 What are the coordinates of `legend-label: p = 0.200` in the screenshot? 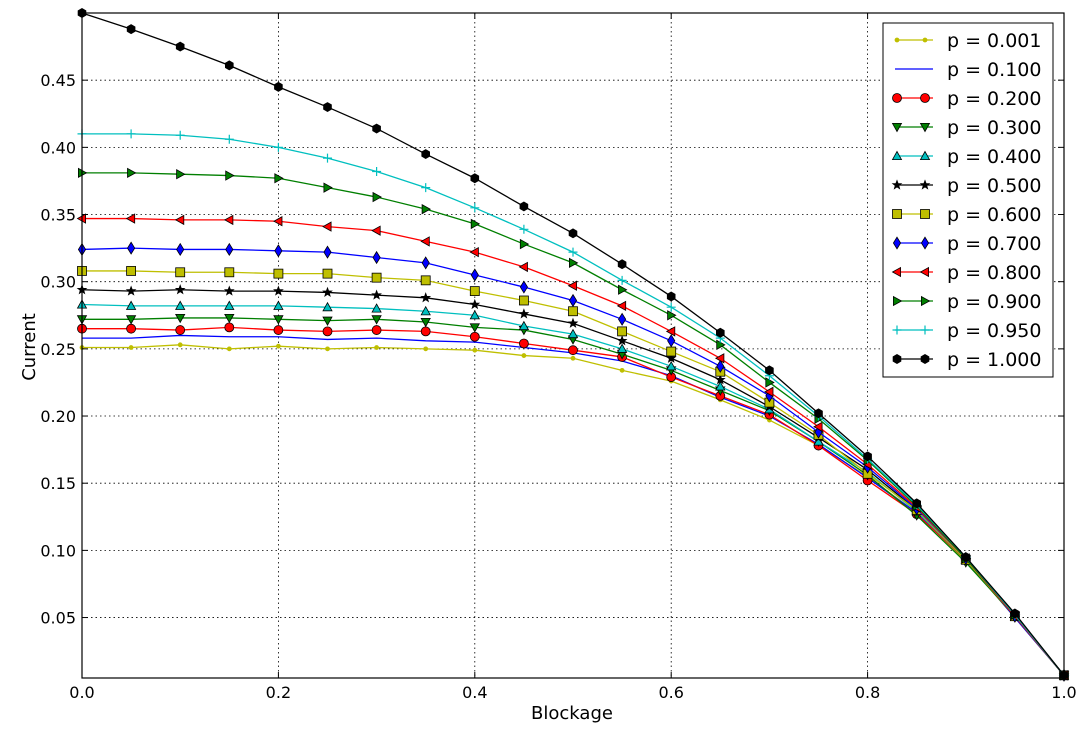 It's located at (994, 99).